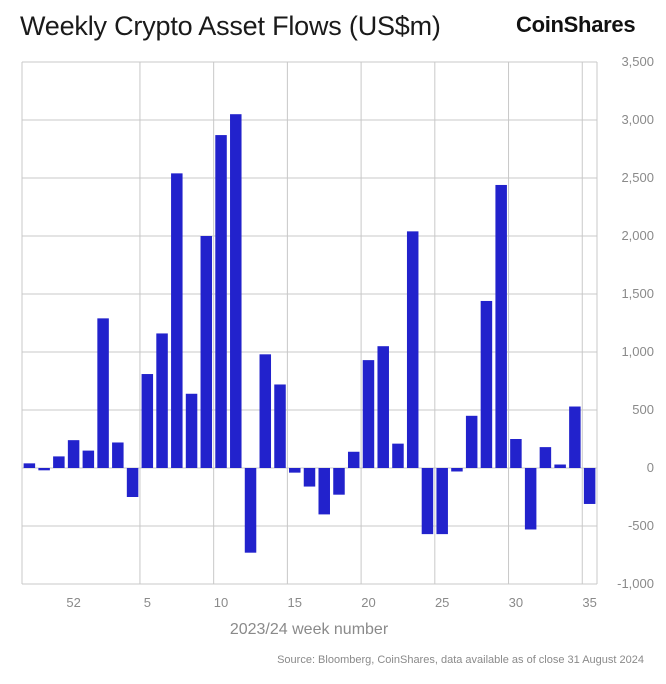 The image size is (666, 684). What do you see at coordinates (650, 467) in the screenshot?
I see `y-tick-label: 0` at bounding box center [650, 467].